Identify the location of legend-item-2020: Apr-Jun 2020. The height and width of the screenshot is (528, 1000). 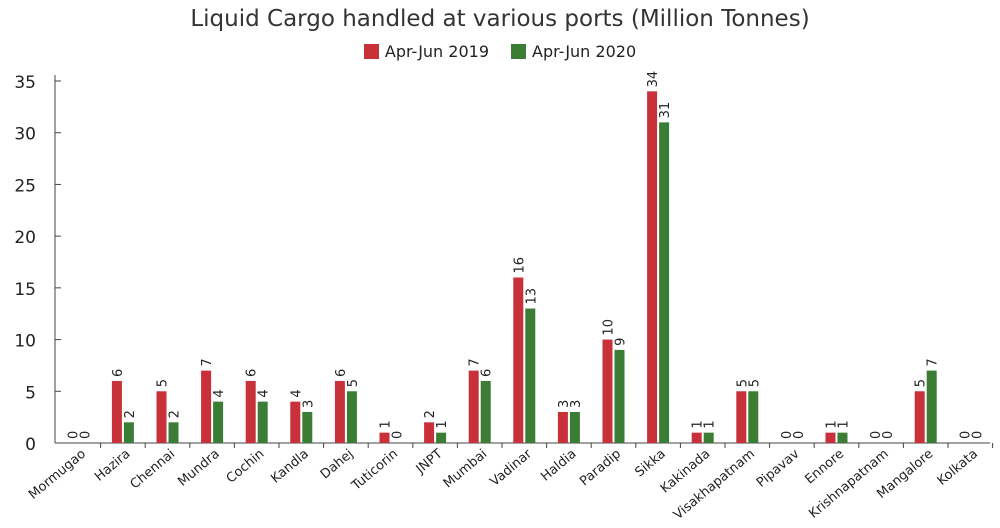
(573, 51).